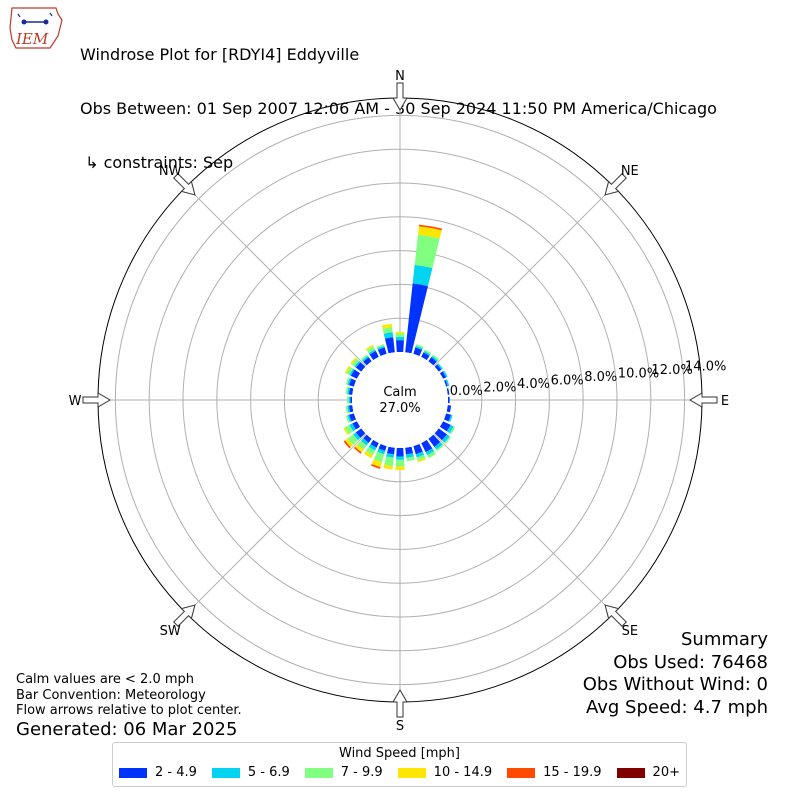  I want to click on radial-tick-label: 10.0%, so click(638, 373).